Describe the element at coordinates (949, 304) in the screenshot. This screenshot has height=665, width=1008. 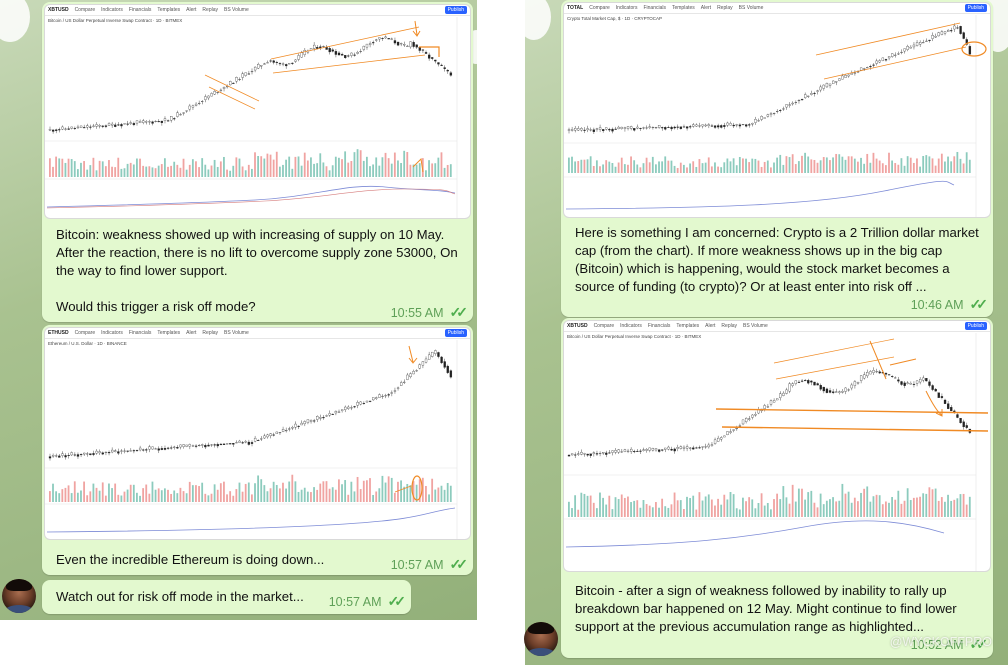
I see `message-meta: 10:46 AM ✓✓` at that location.